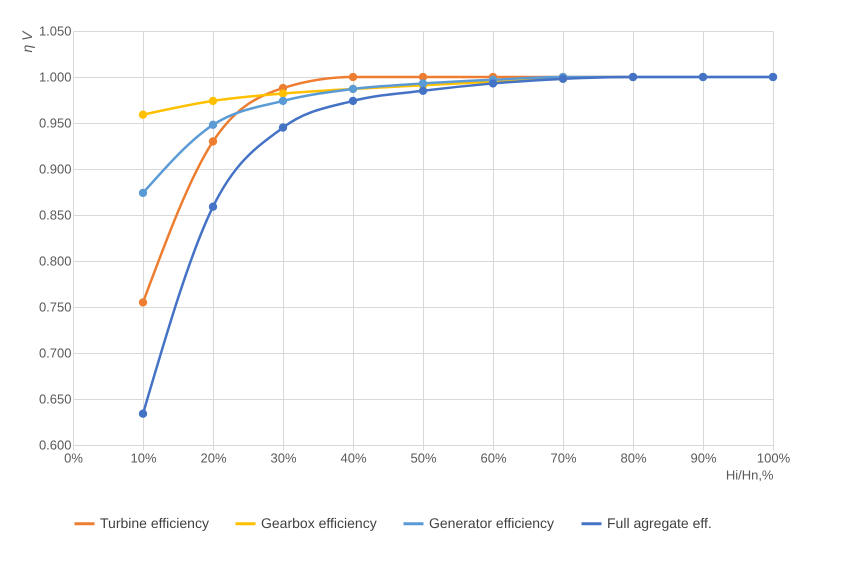 This screenshot has height=585, width=859. I want to click on legend-label: Turbine efficiency, so click(154, 522).